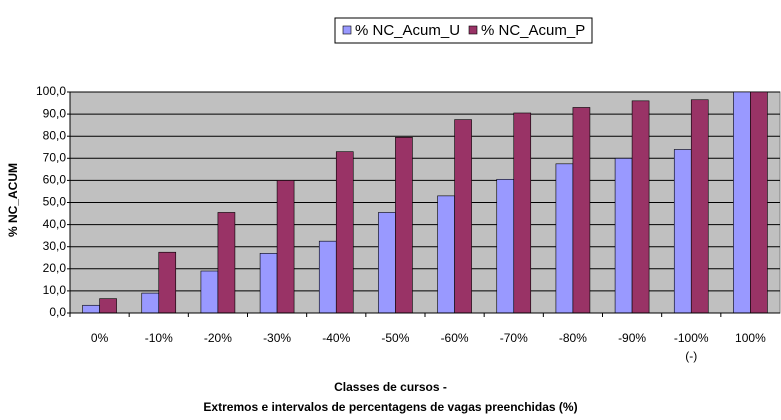 This screenshot has width=781, height=420. Describe the element at coordinates (51, 91) in the screenshot. I see `y-tick-label: 100,0` at that location.